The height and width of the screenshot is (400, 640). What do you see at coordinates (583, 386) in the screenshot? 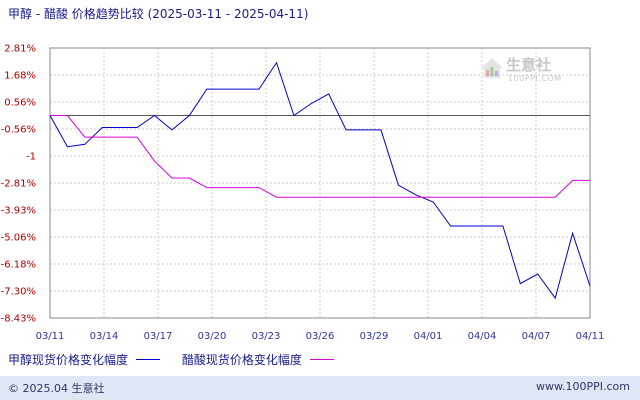
I see `footer-site-link: www.100PPI.com` at bounding box center [583, 386].